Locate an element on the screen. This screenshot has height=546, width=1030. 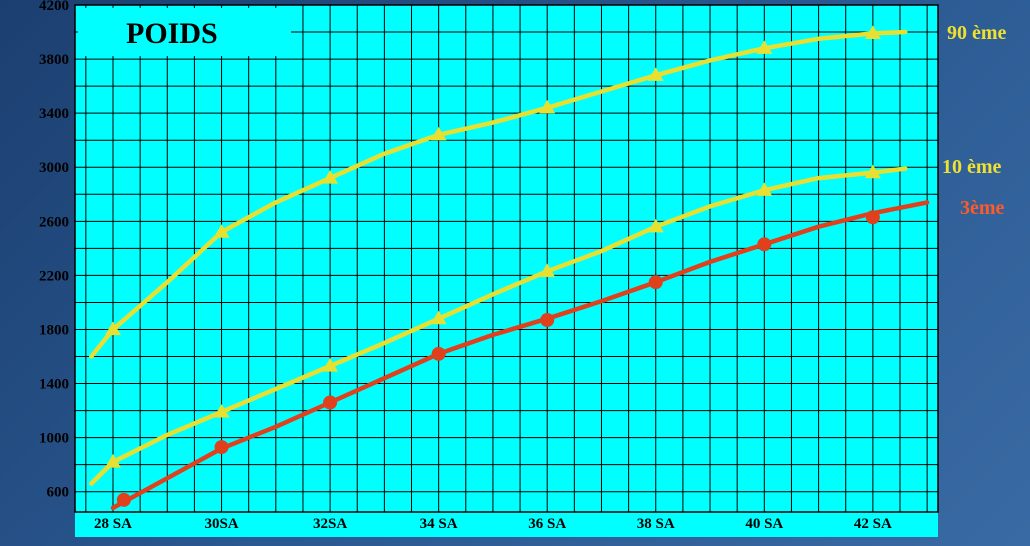
legend-label: 90 ème is located at coordinates (977, 33).